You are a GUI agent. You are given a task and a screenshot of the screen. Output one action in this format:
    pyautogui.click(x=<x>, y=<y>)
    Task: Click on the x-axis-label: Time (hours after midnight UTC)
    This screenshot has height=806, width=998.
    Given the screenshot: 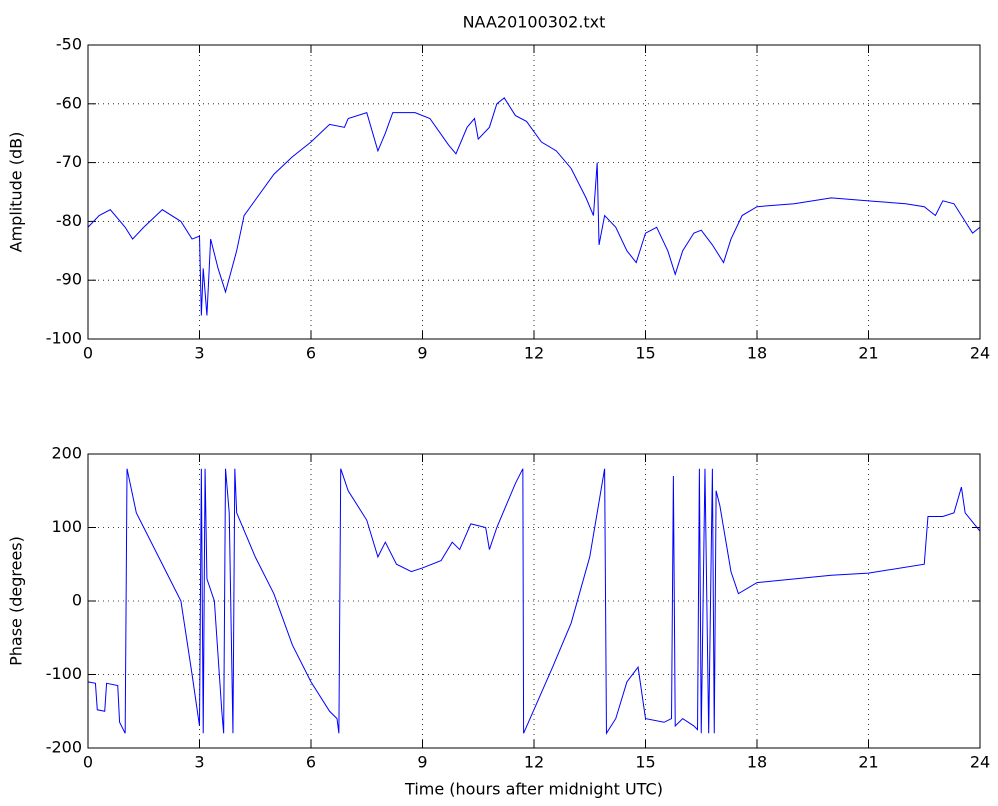 What is the action you would take?
    pyautogui.click(x=533, y=789)
    